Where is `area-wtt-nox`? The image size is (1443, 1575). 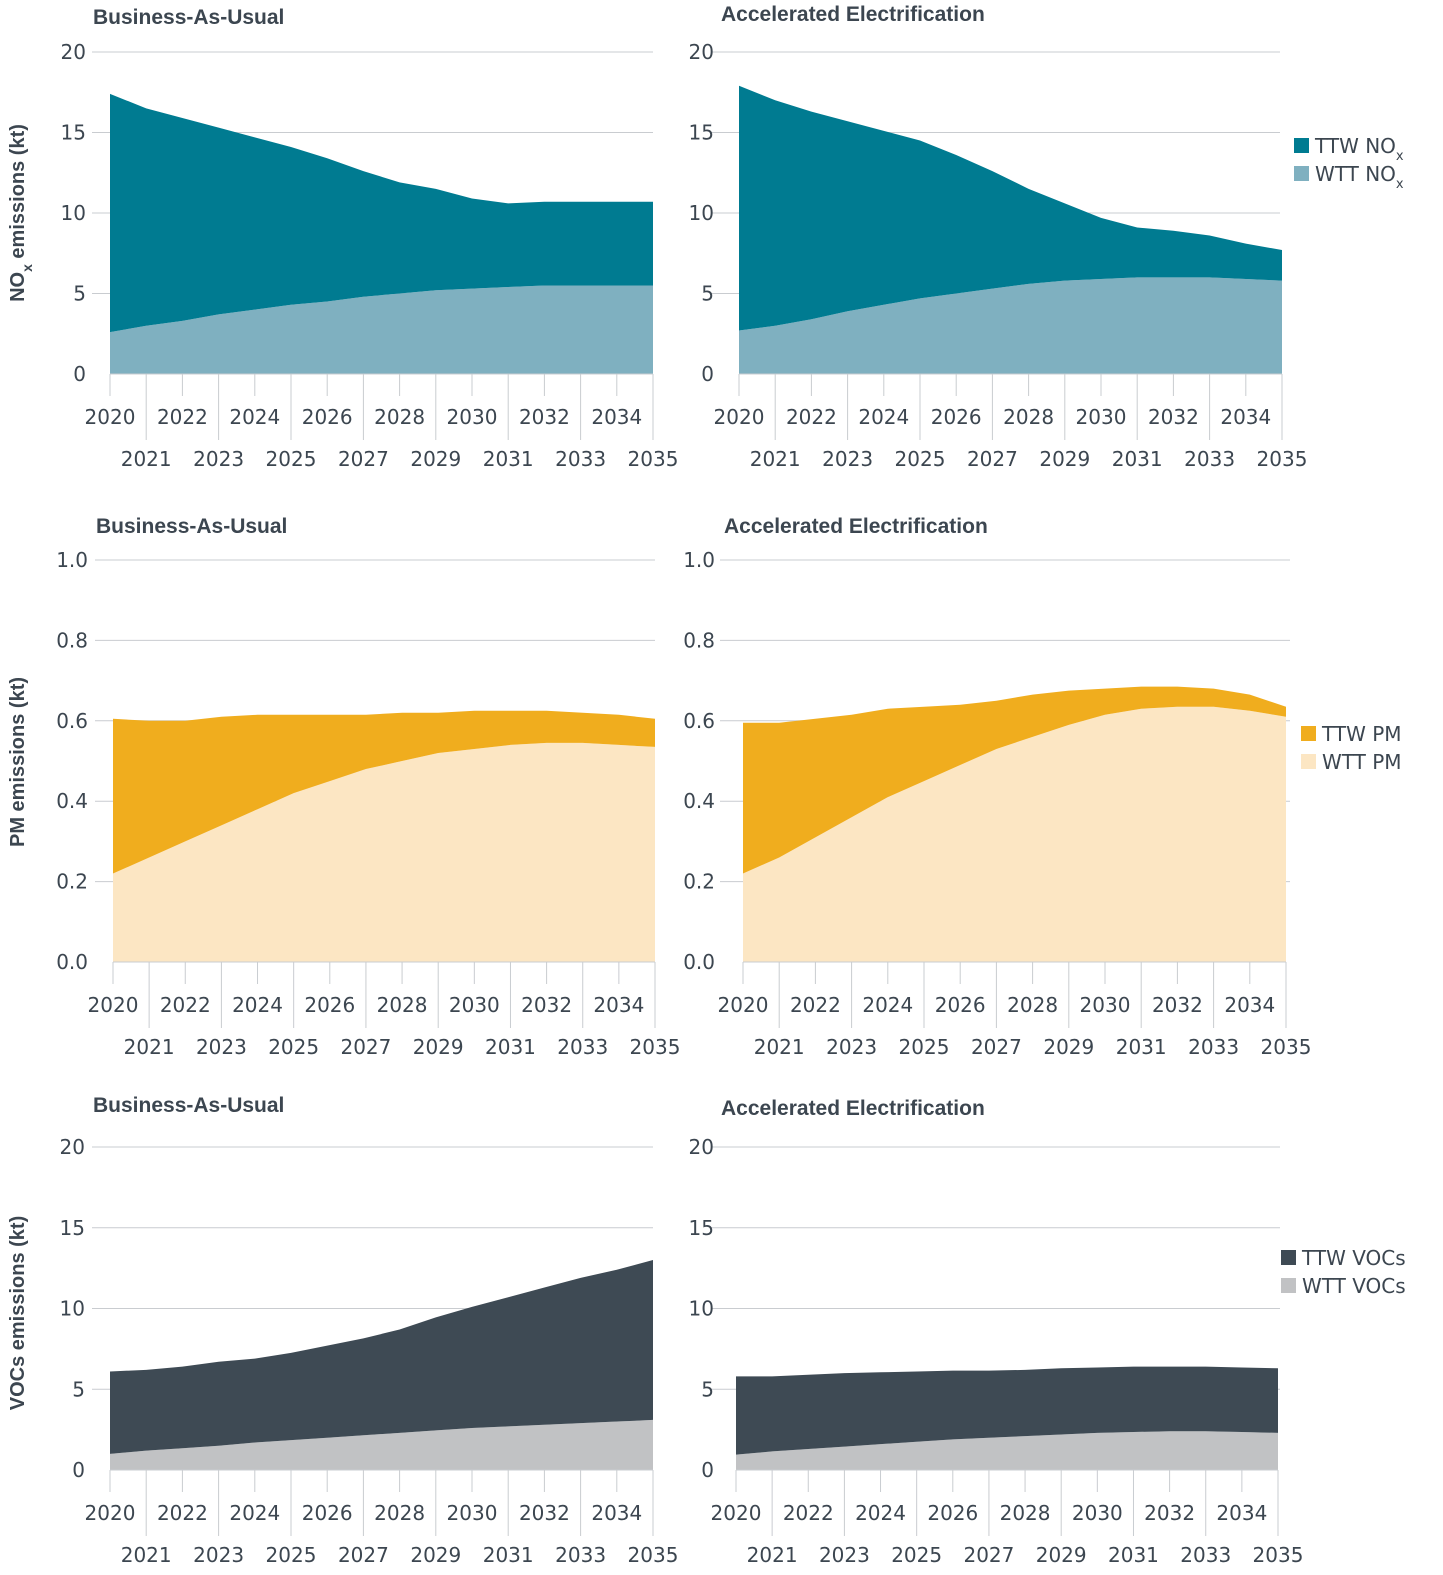
area-wtt-nox is located at coordinates (381, 329).